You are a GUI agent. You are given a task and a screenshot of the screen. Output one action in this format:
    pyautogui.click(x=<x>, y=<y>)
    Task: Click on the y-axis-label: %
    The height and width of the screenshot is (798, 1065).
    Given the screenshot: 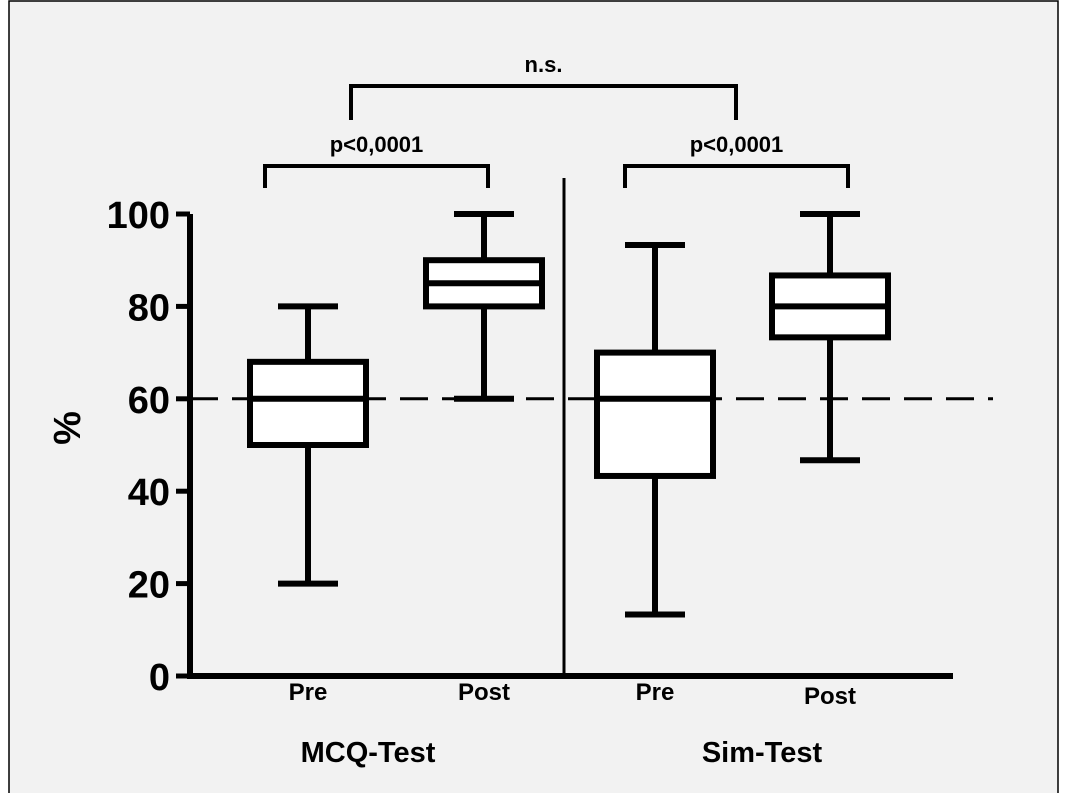 What is the action you would take?
    pyautogui.click(x=68, y=428)
    